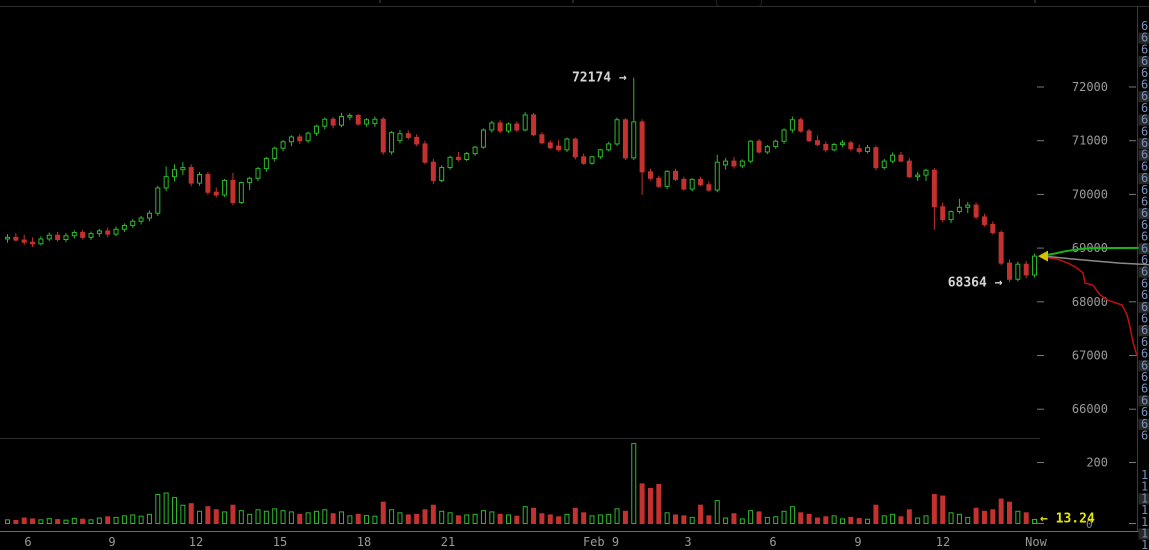 This screenshot has height=550, width=1149. What do you see at coordinates (687, 542) in the screenshot?
I see `time-tick-label: 3` at bounding box center [687, 542].